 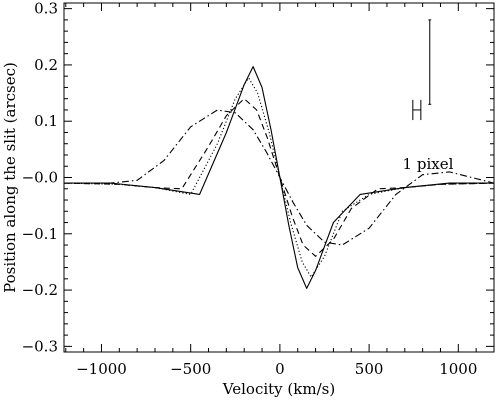 I want to click on x-tick-label: 1000, so click(x=458, y=369).